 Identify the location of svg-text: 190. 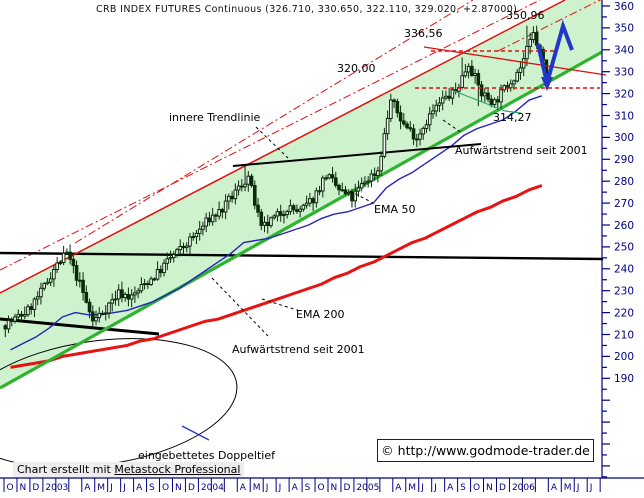
(624, 379).